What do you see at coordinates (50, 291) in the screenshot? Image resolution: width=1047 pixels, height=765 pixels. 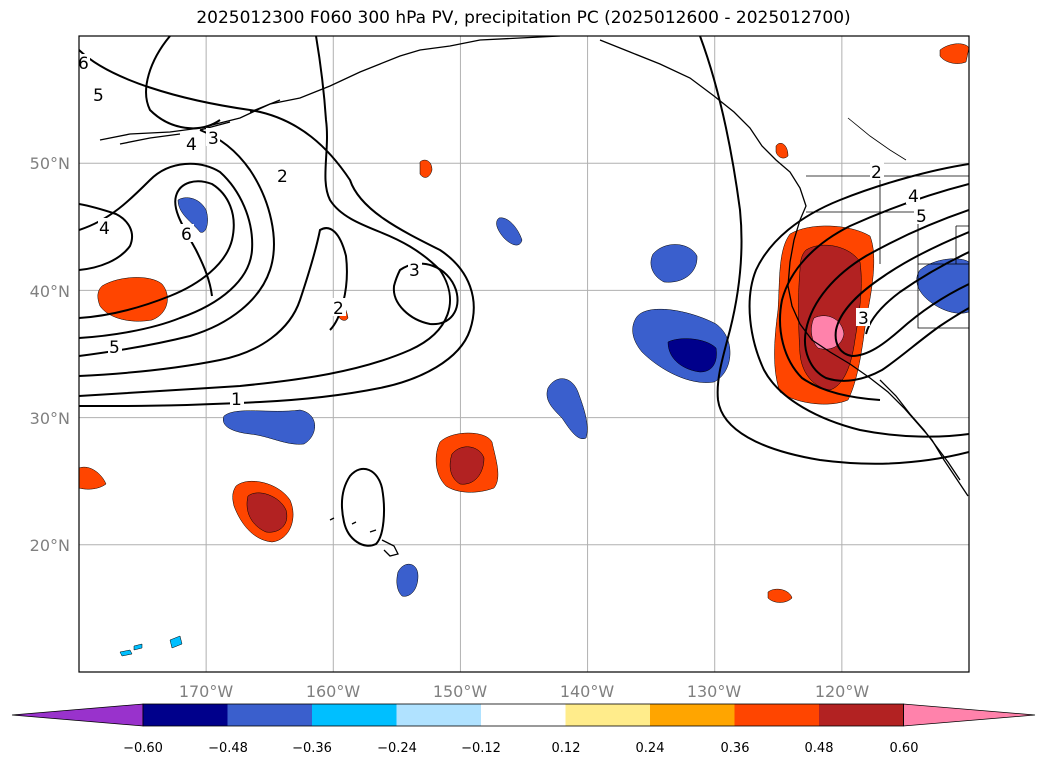 I see `lat-label: 40°N` at bounding box center [50, 291].